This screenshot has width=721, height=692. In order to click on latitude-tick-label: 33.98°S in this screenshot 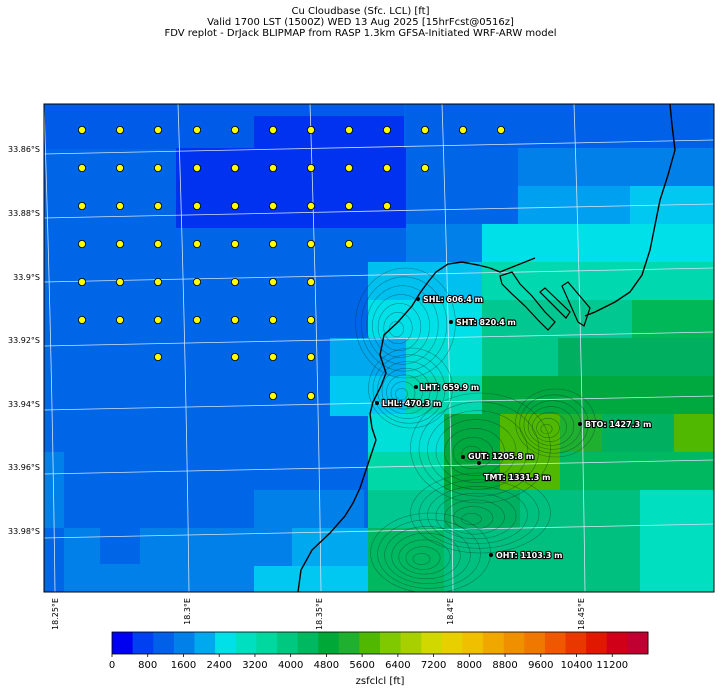, I will do `click(24, 531)`.